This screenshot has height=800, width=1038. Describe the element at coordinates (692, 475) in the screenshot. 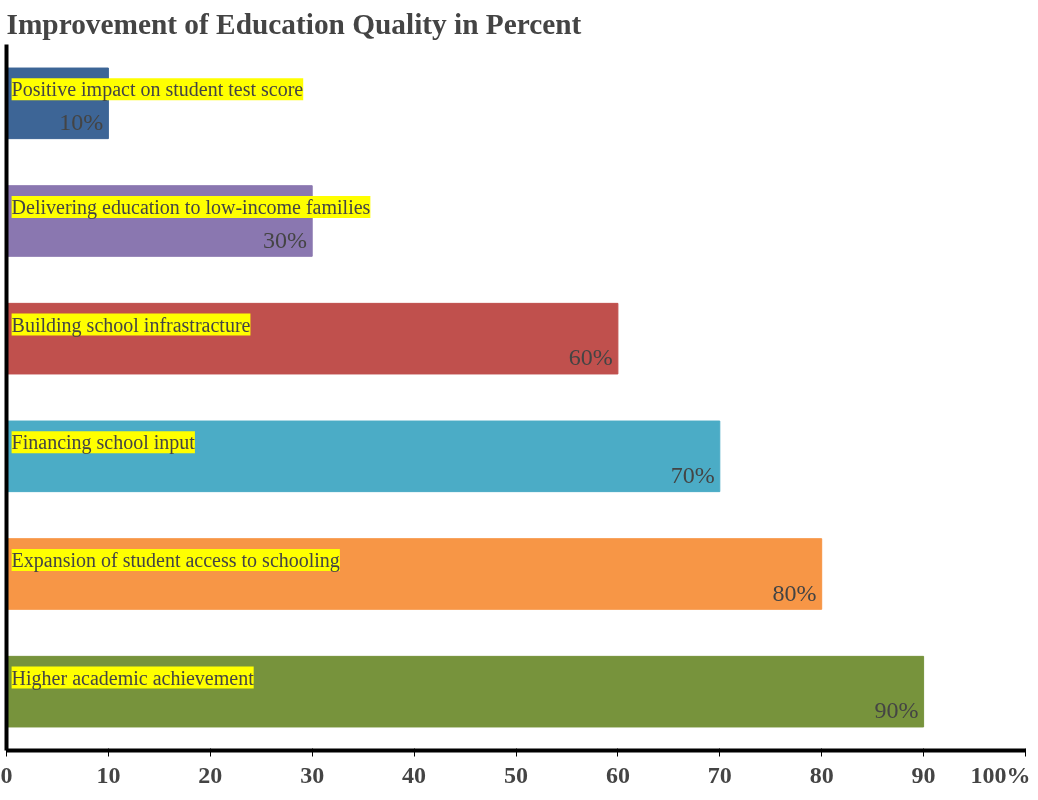

I see `data-label: 70%` at that location.